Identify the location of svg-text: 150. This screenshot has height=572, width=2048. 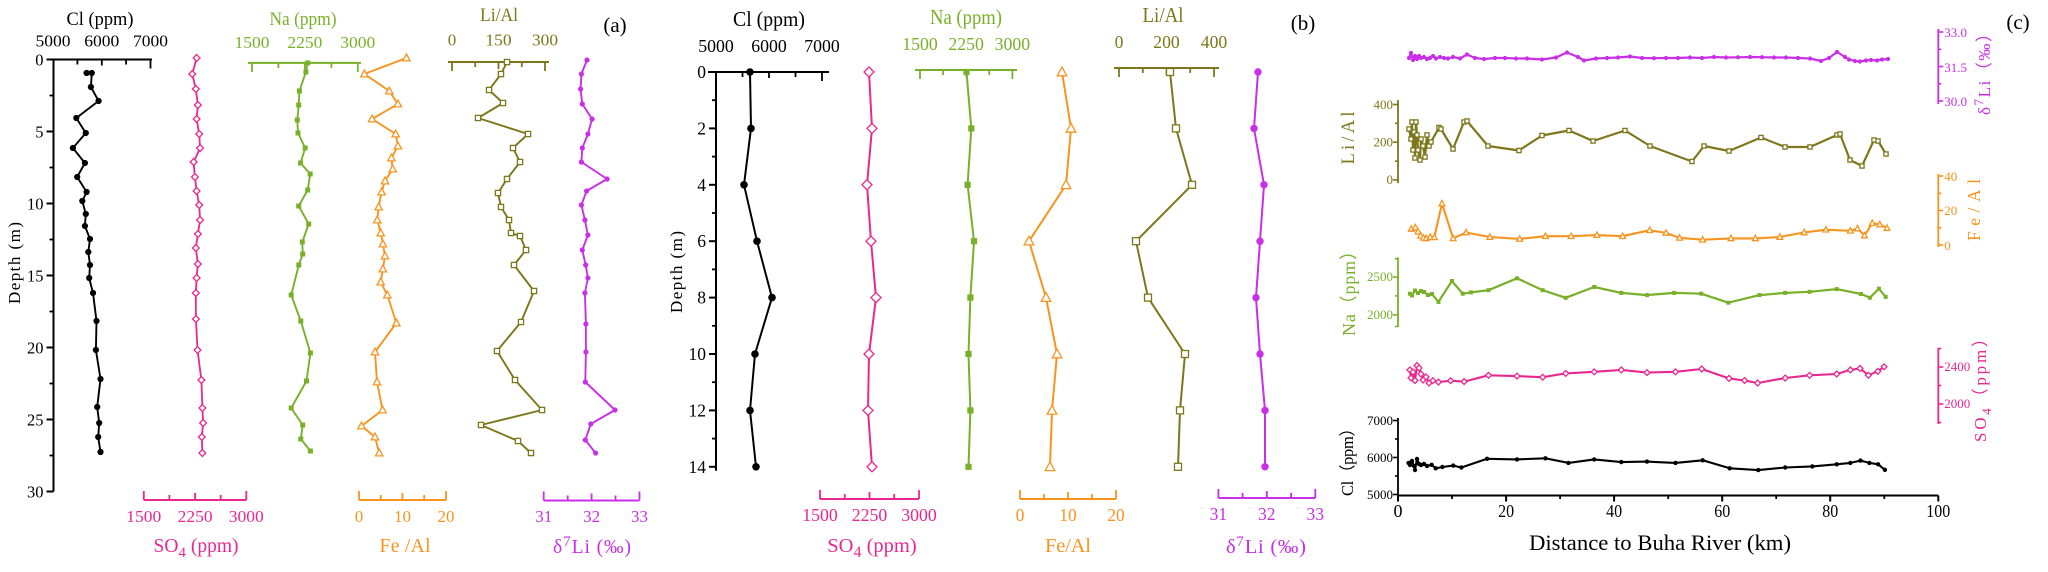
(499, 40).